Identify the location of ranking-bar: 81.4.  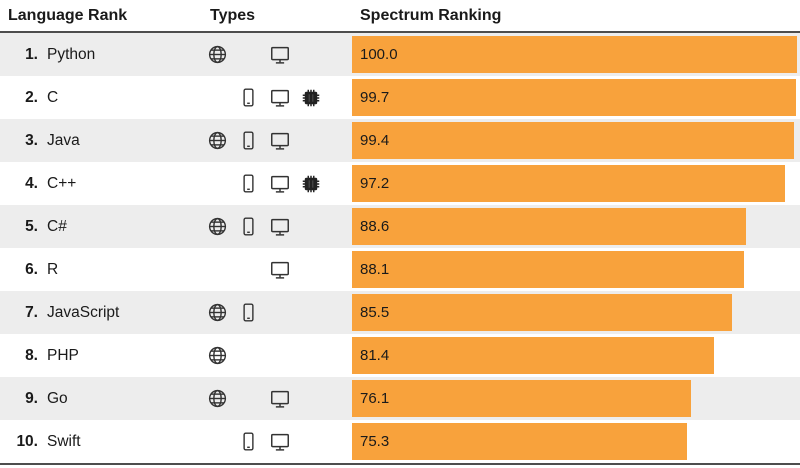
(533, 355).